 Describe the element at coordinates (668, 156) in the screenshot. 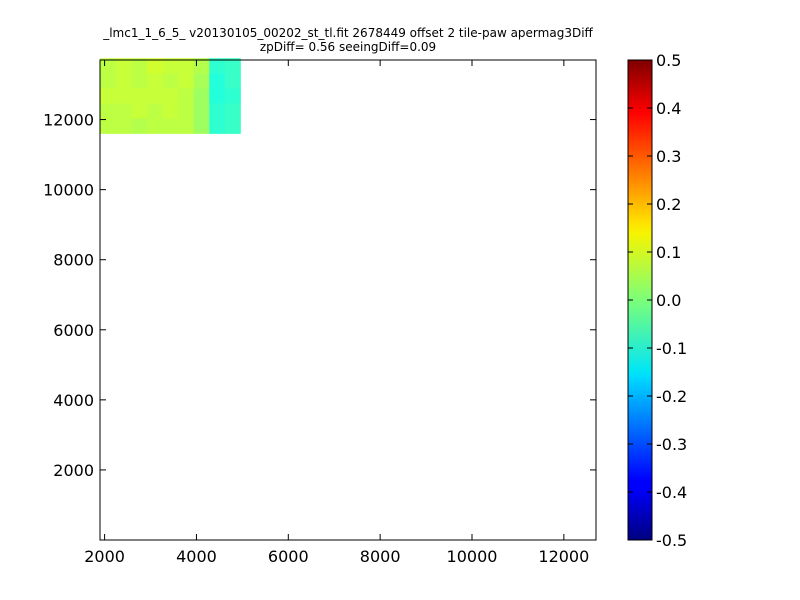

I see `colorbar-tick-label: 0.3` at that location.